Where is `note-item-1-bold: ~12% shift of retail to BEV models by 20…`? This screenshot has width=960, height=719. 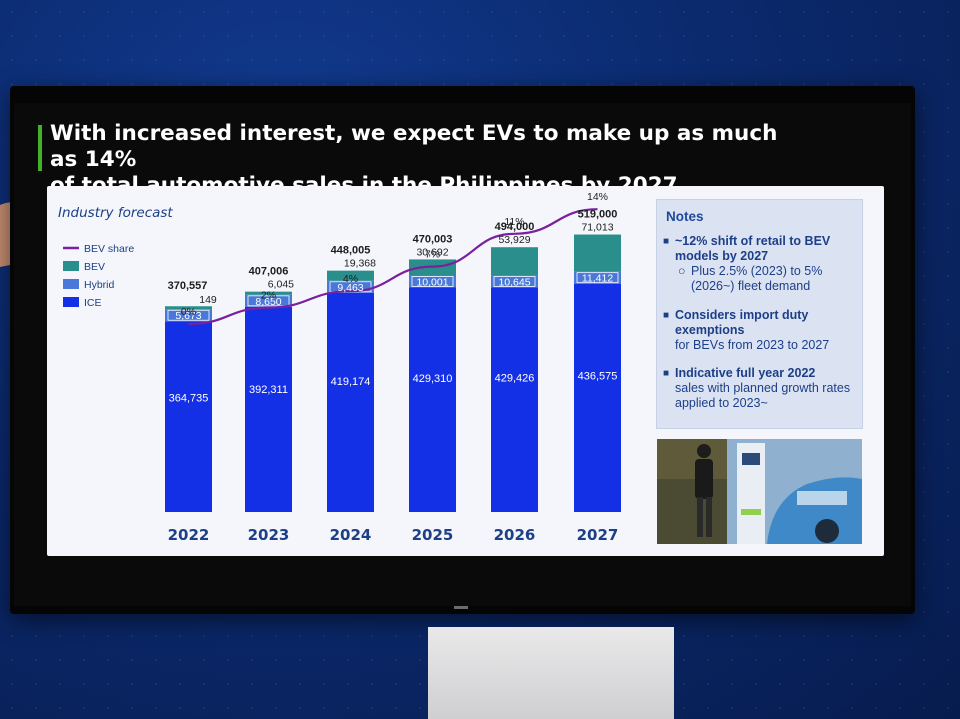 note-item-1-bold: ~12% shift of retail to BEV models by 20… is located at coordinates (753, 248).